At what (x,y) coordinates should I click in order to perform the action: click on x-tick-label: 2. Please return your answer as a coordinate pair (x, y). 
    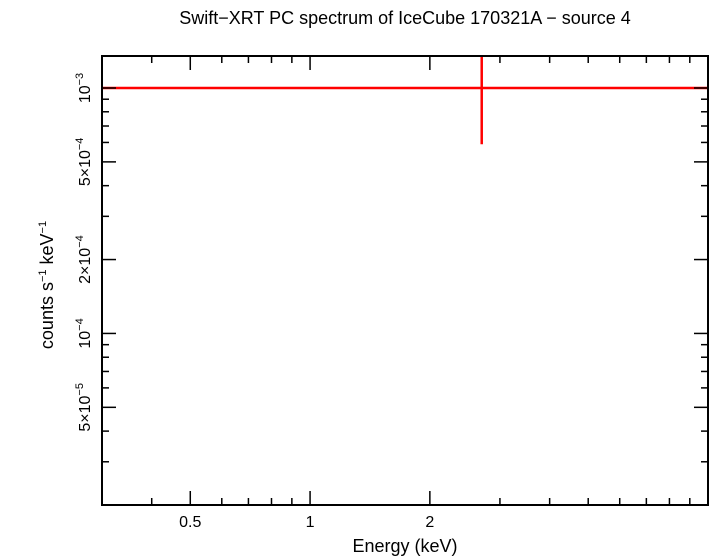
    Looking at the image, I should click on (429, 522).